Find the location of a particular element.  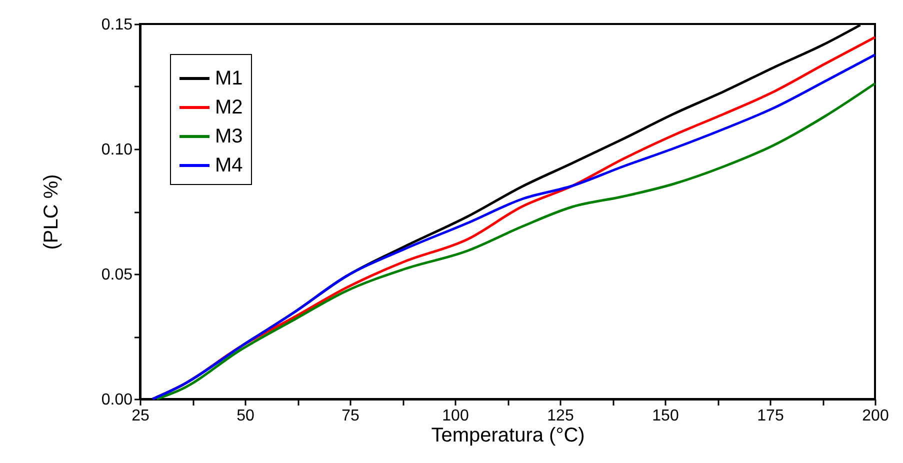

x-tick-label: 25 is located at coordinates (141, 416).